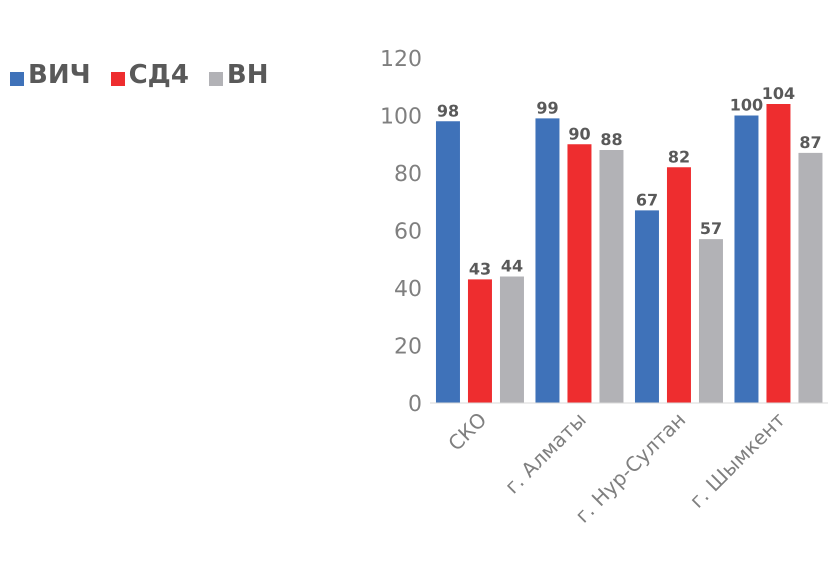 This screenshot has height=563, width=830. What do you see at coordinates (810, 142) in the screenshot?
I see `data-label: 87` at bounding box center [810, 142].